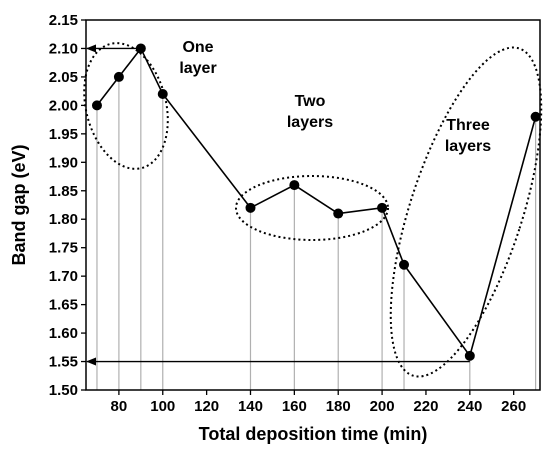  What do you see at coordinates (318, 402) in the screenshot?
I see `x-axis-ticks: 80 100 120 140 160 180 200 220 240 260` at bounding box center [318, 402].